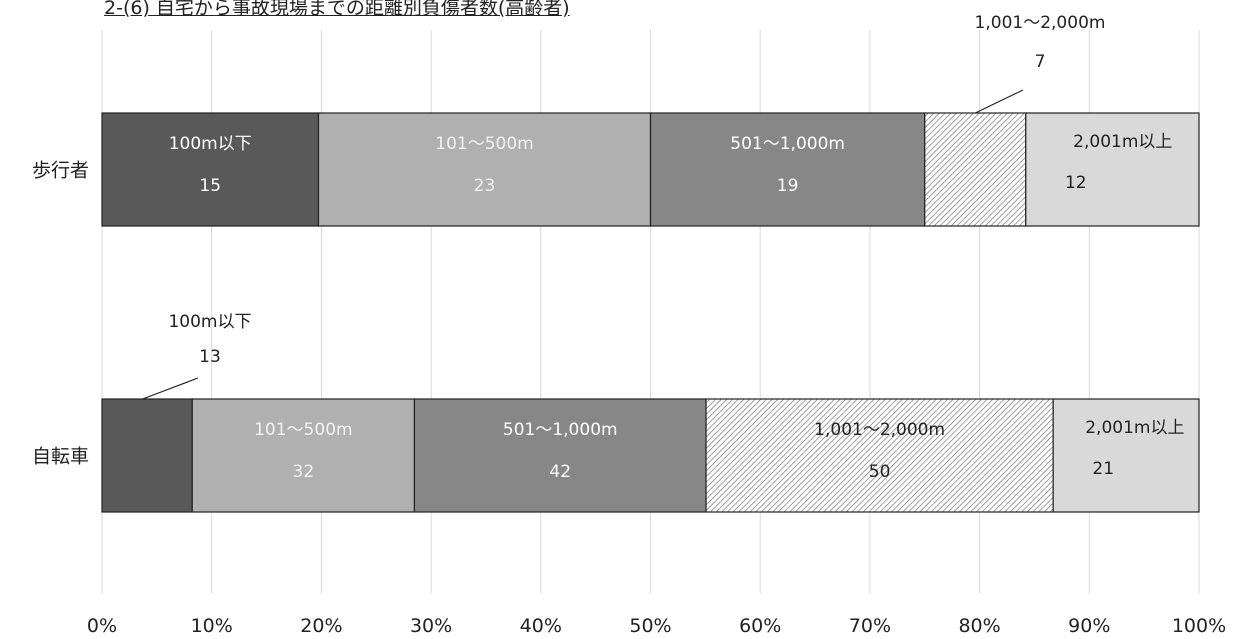 Image resolution: width=1234 pixels, height=639 pixels. Describe the element at coordinates (60, 171) in the screenshot. I see `category-label: 歩行者` at that location.